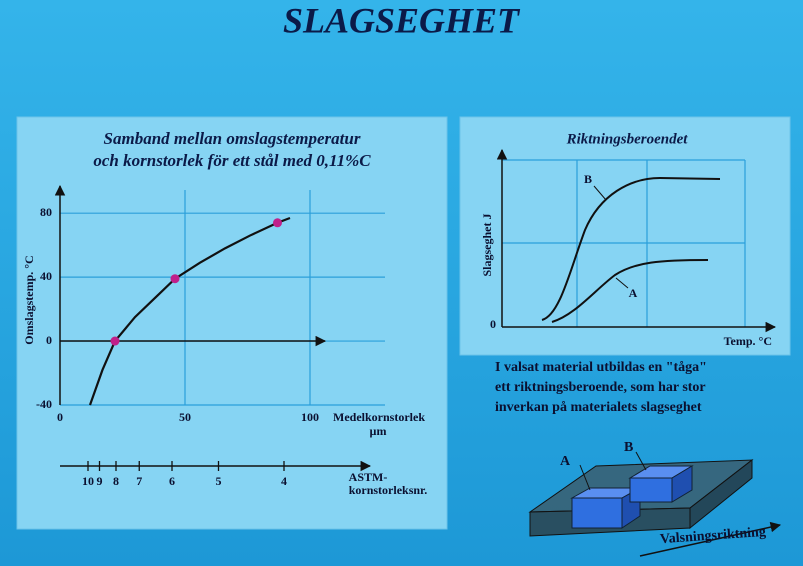 The image size is (803, 566). What do you see at coordinates (588, 179) in the screenshot?
I see `curve-label: B` at bounding box center [588, 179].